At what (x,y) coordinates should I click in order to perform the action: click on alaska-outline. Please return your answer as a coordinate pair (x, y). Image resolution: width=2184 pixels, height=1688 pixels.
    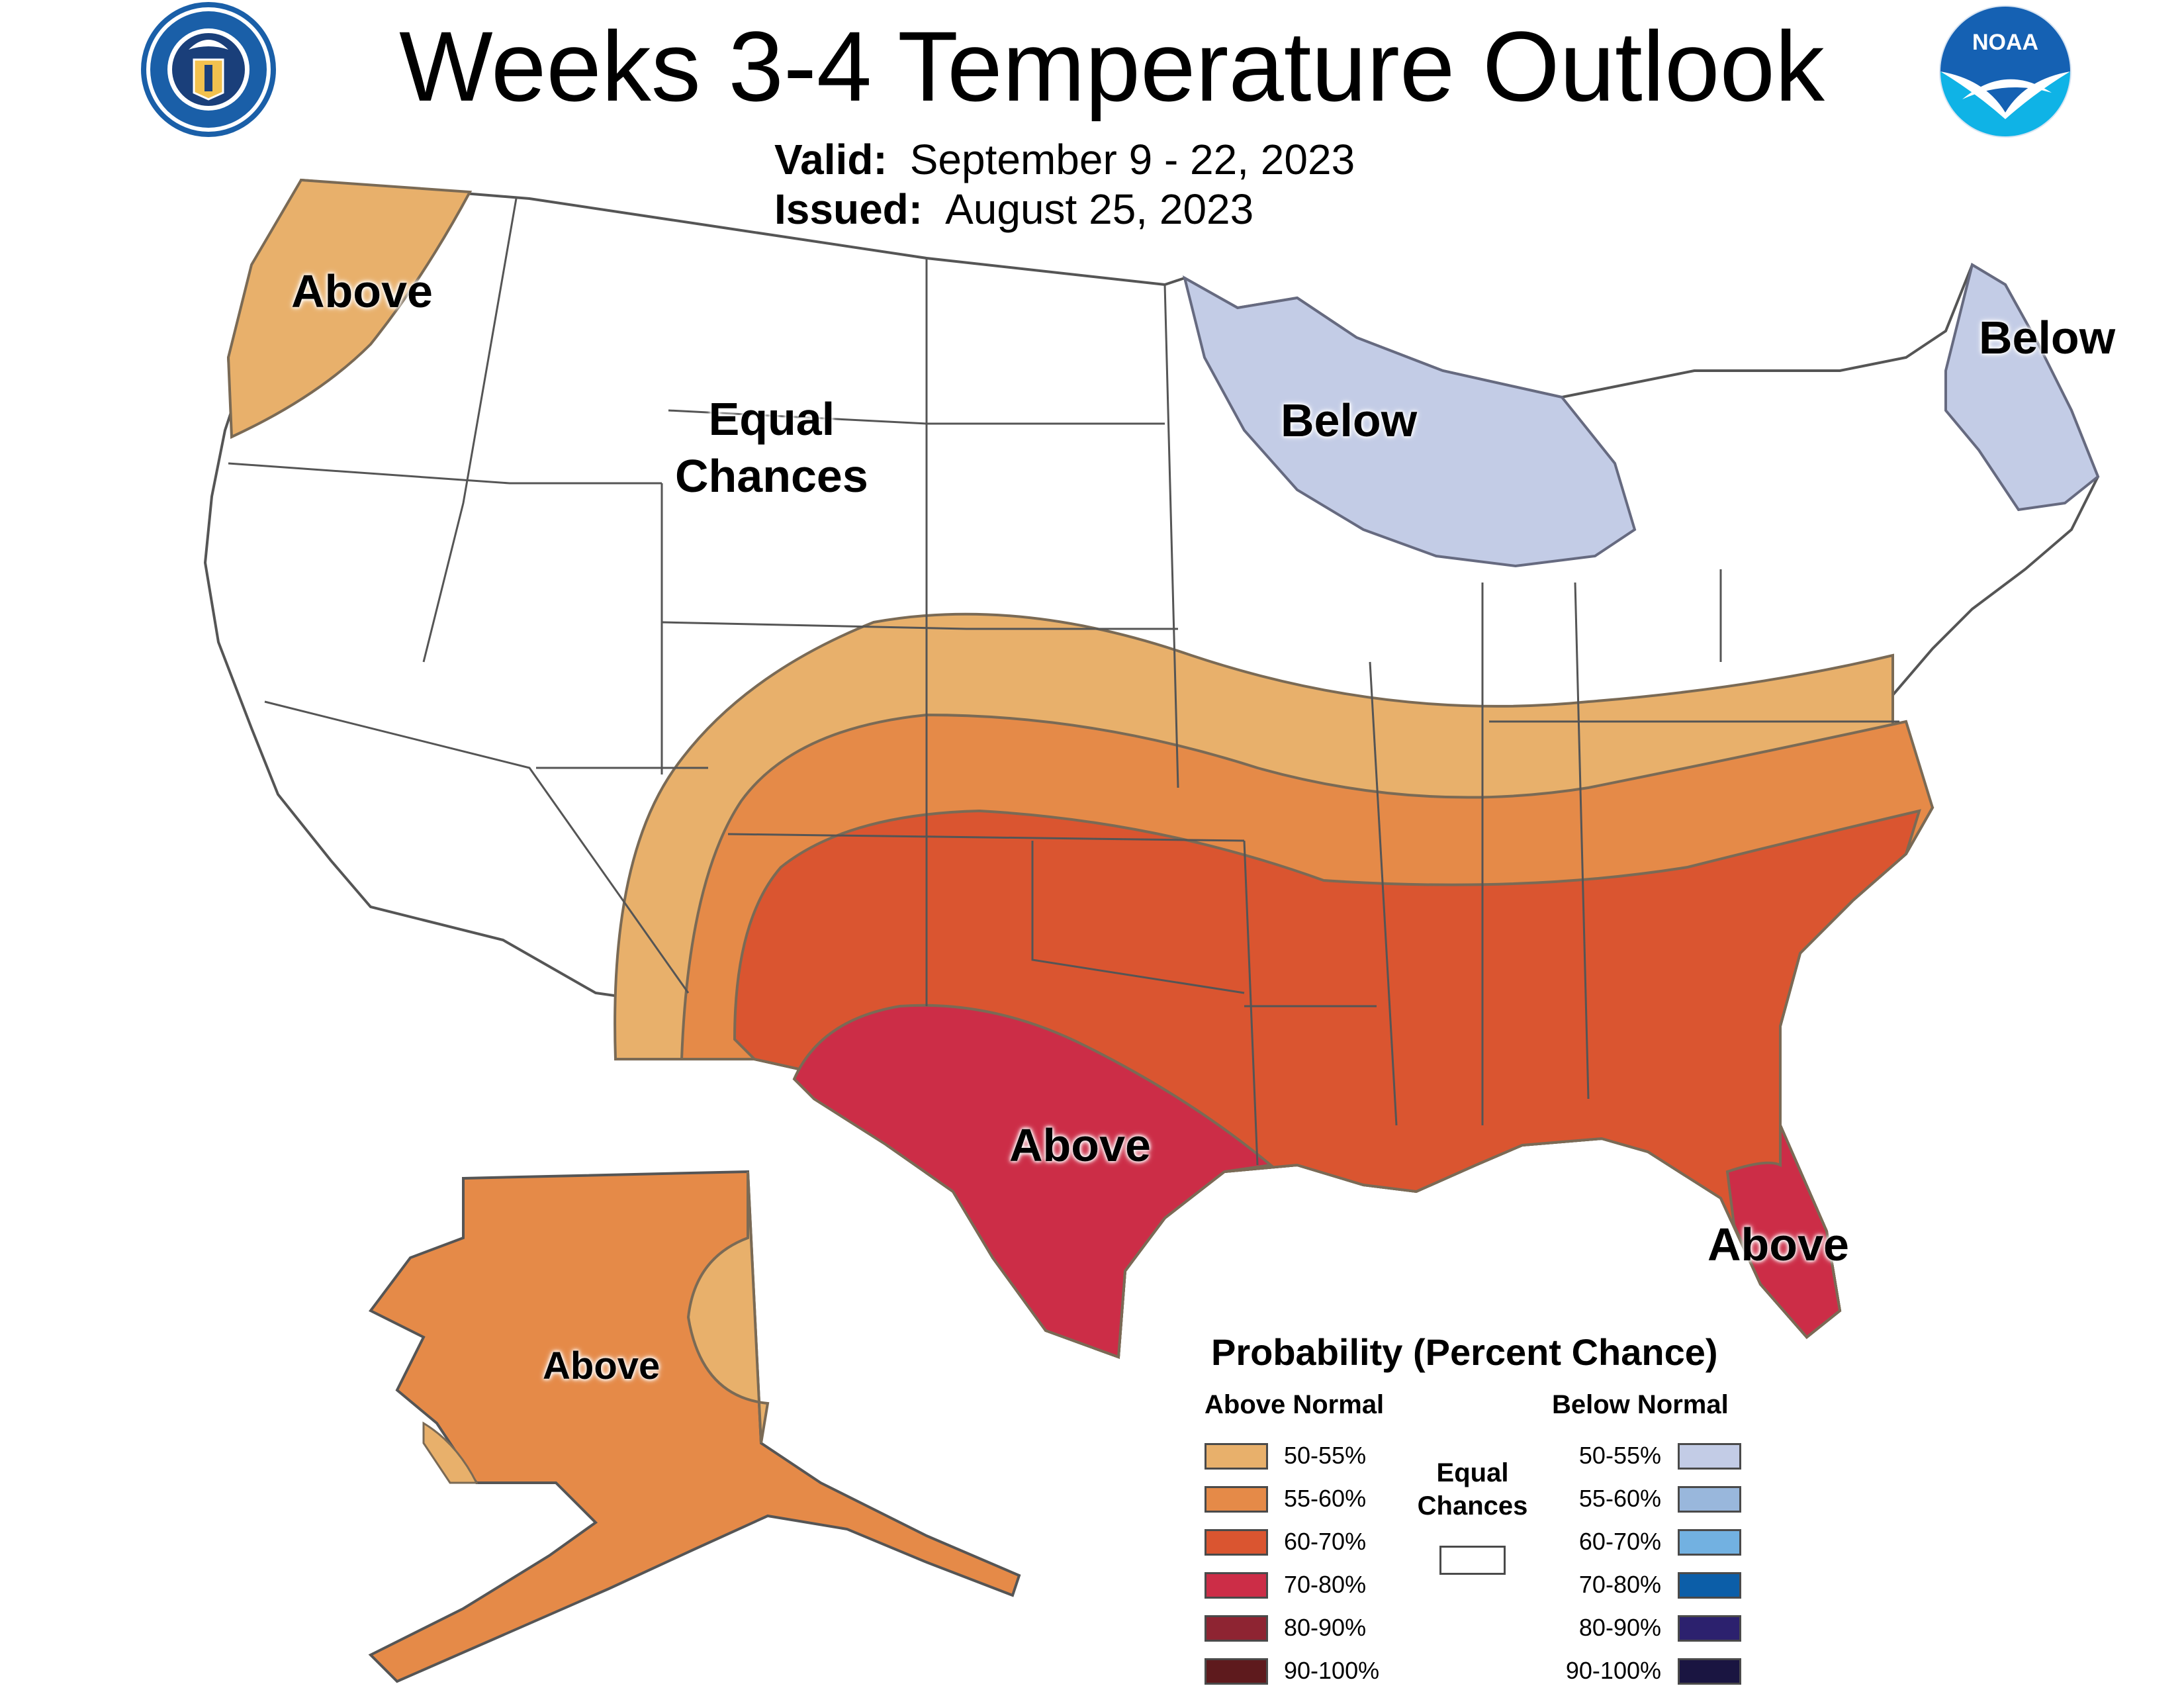
    Looking at the image, I should click on (694, 1426).